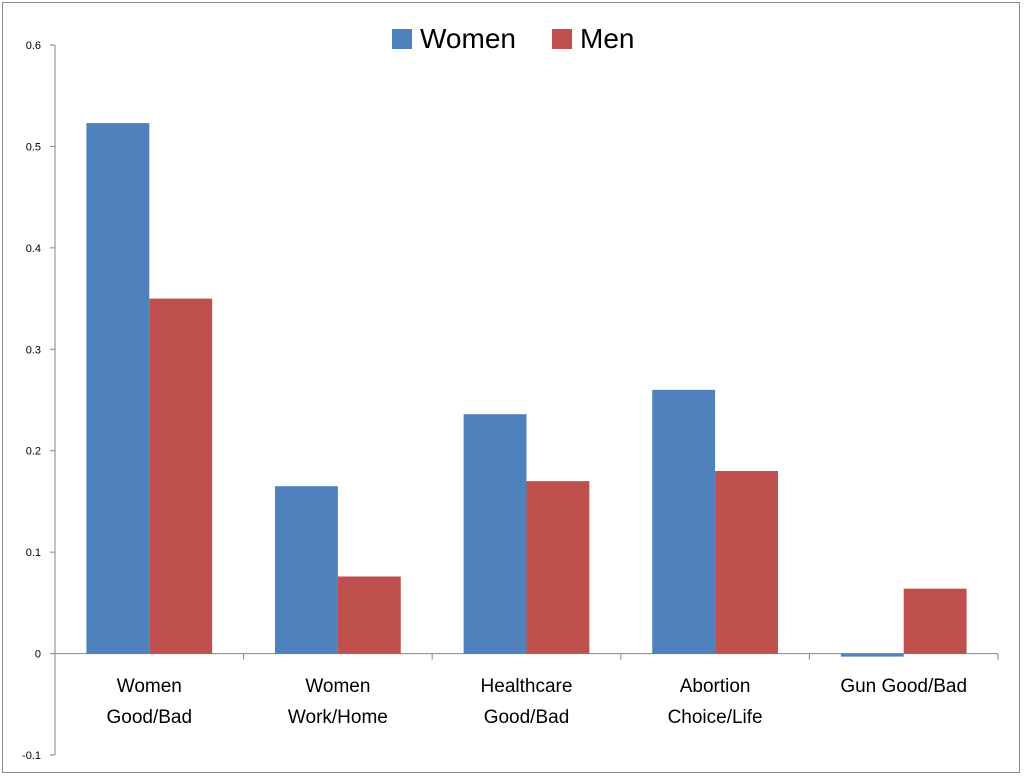 This screenshot has height=777, width=1024. I want to click on y-tick-label: -0.1, so click(31, 756).